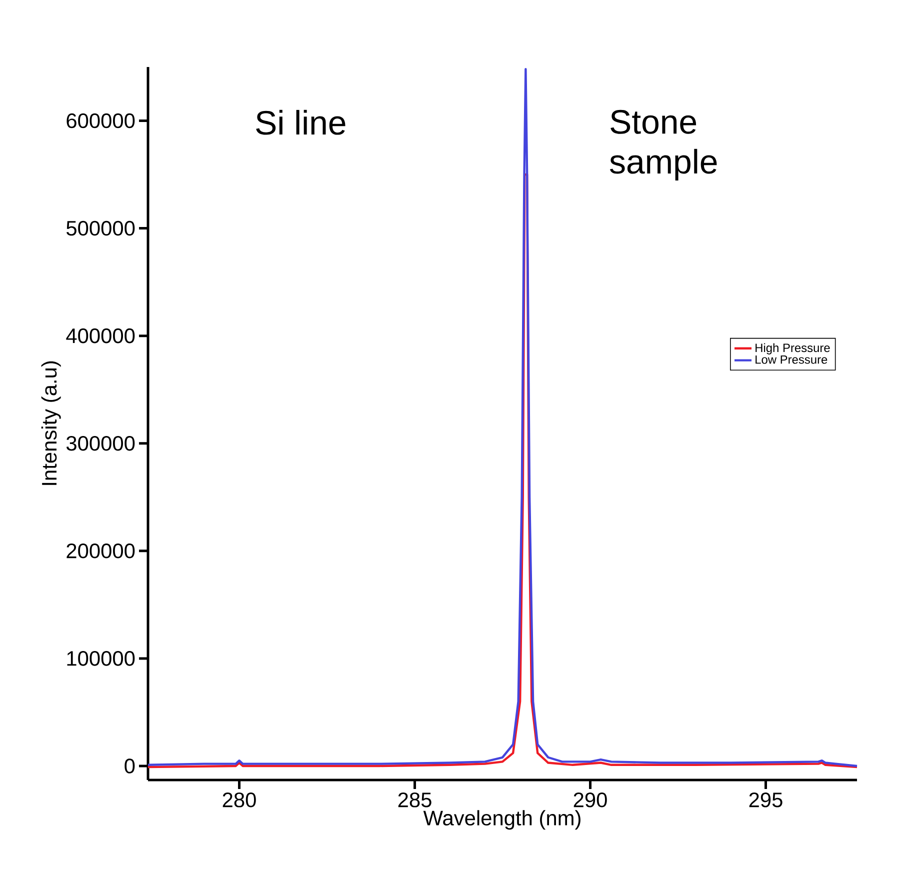 The image size is (898, 871). I want to click on annotation: Stone sample, so click(663, 145).